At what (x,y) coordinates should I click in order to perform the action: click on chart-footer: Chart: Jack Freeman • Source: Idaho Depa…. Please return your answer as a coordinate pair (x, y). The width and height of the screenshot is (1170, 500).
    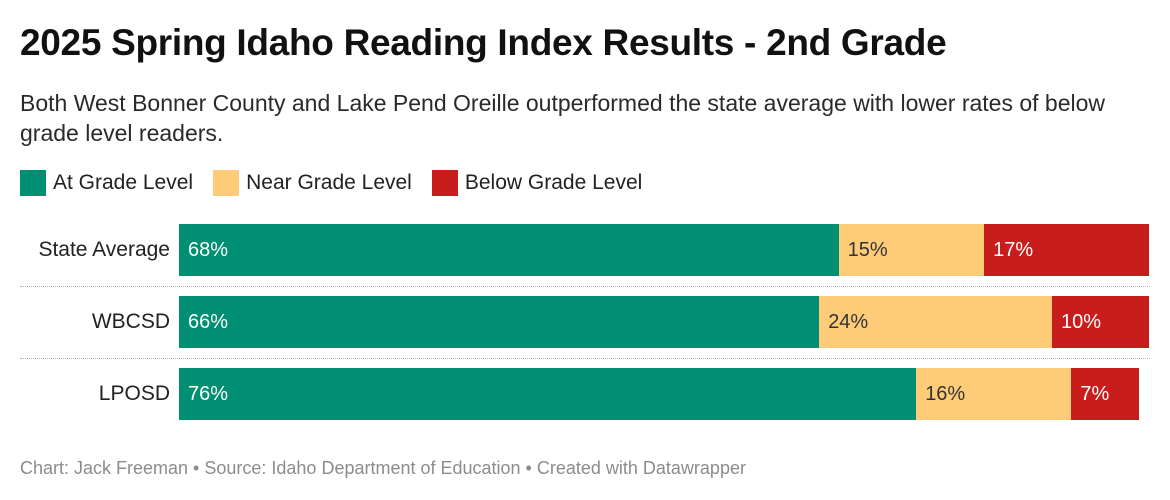
    Looking at the image, I should click on (383, 468).